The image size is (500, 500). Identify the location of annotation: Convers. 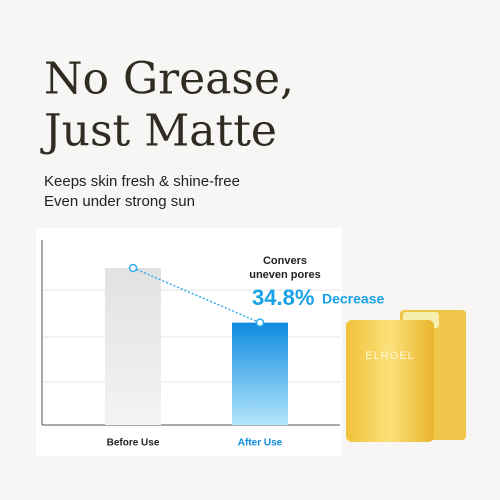
(285, 261).